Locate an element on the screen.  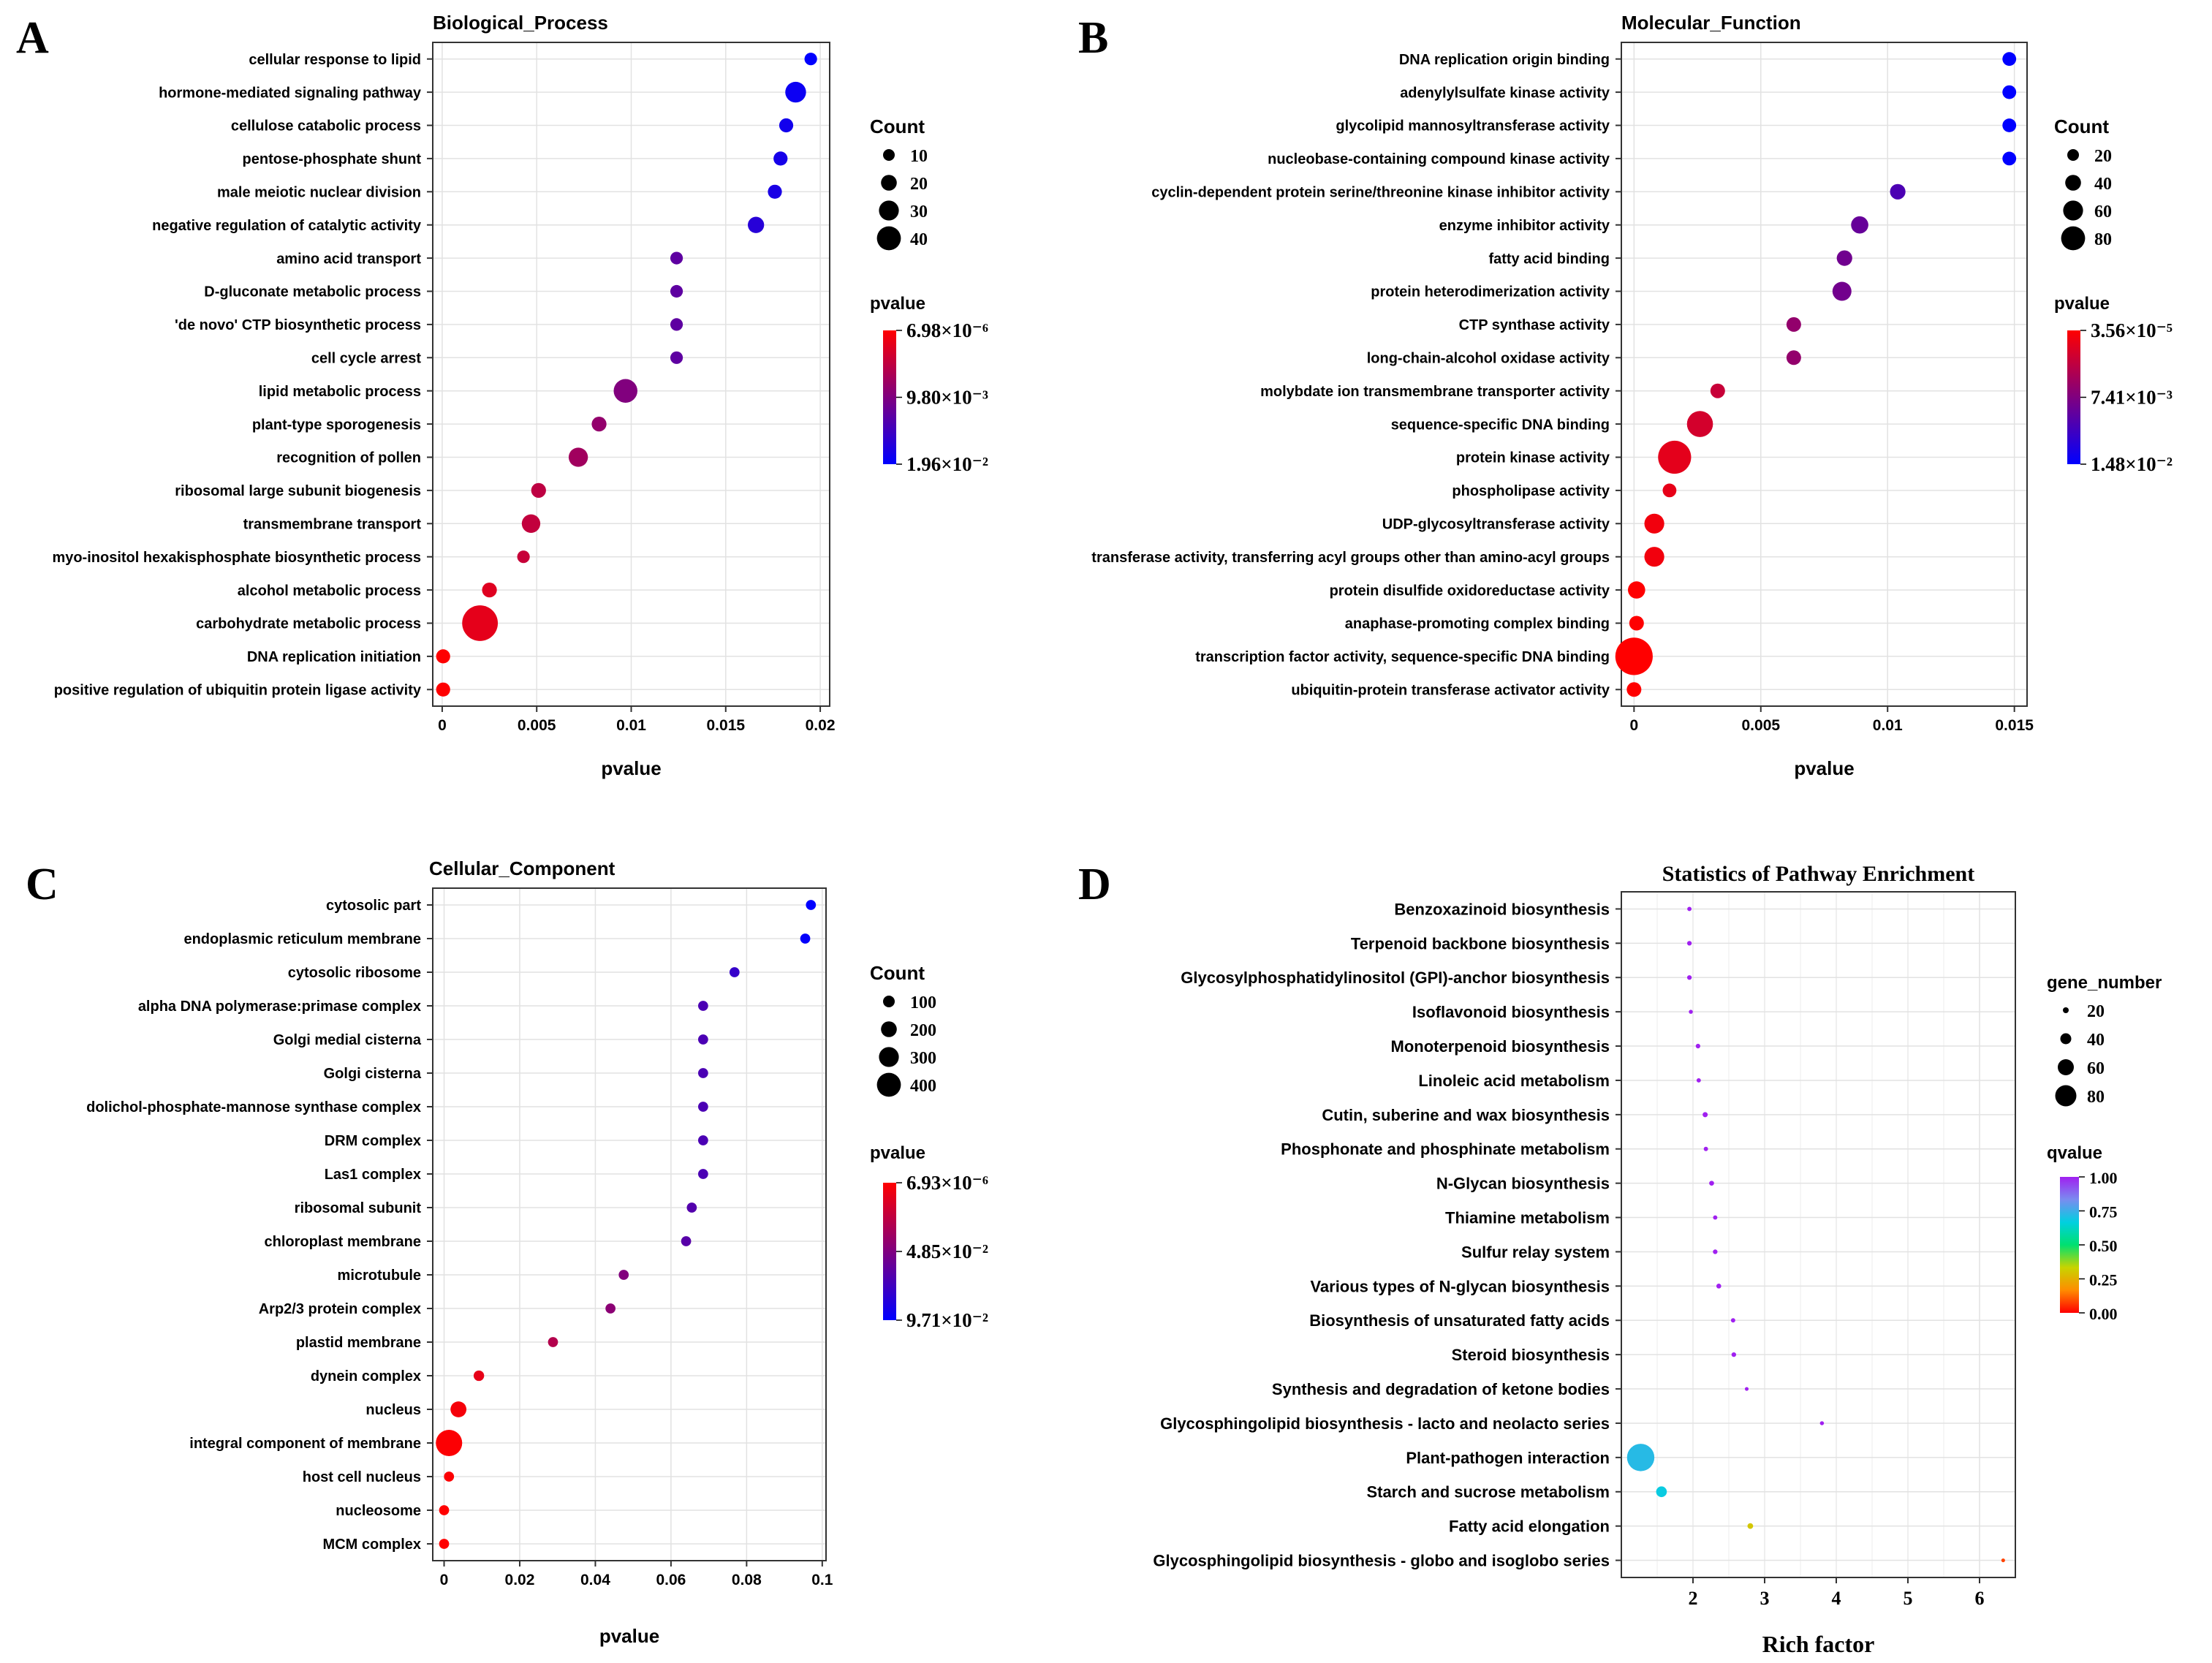
category-label: MCM complex is located at coordinates (372, 1545).